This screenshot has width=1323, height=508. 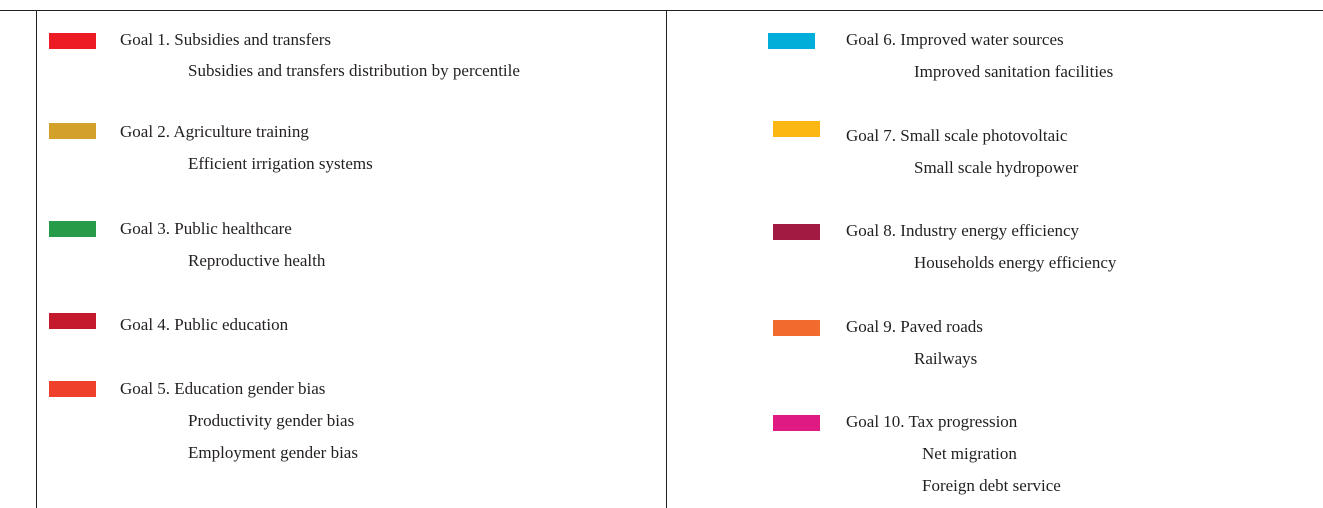 I want to click on goal-label: Goal 5. Education gender bias, so click(x=223, y=388).